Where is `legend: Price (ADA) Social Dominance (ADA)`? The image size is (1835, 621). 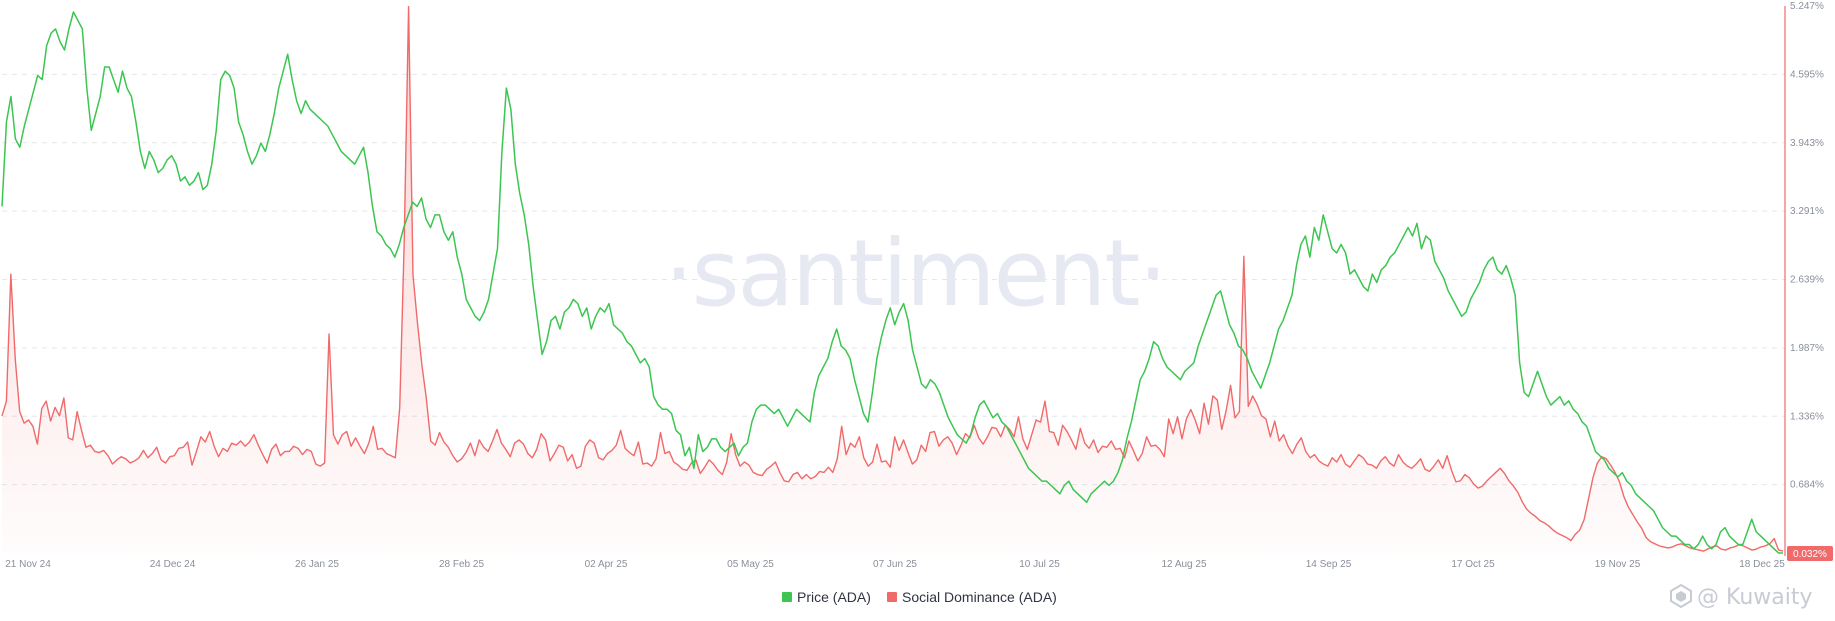
legend: Price (ADA) Social Dominance (ADA) is located at coordinates (919, 597).